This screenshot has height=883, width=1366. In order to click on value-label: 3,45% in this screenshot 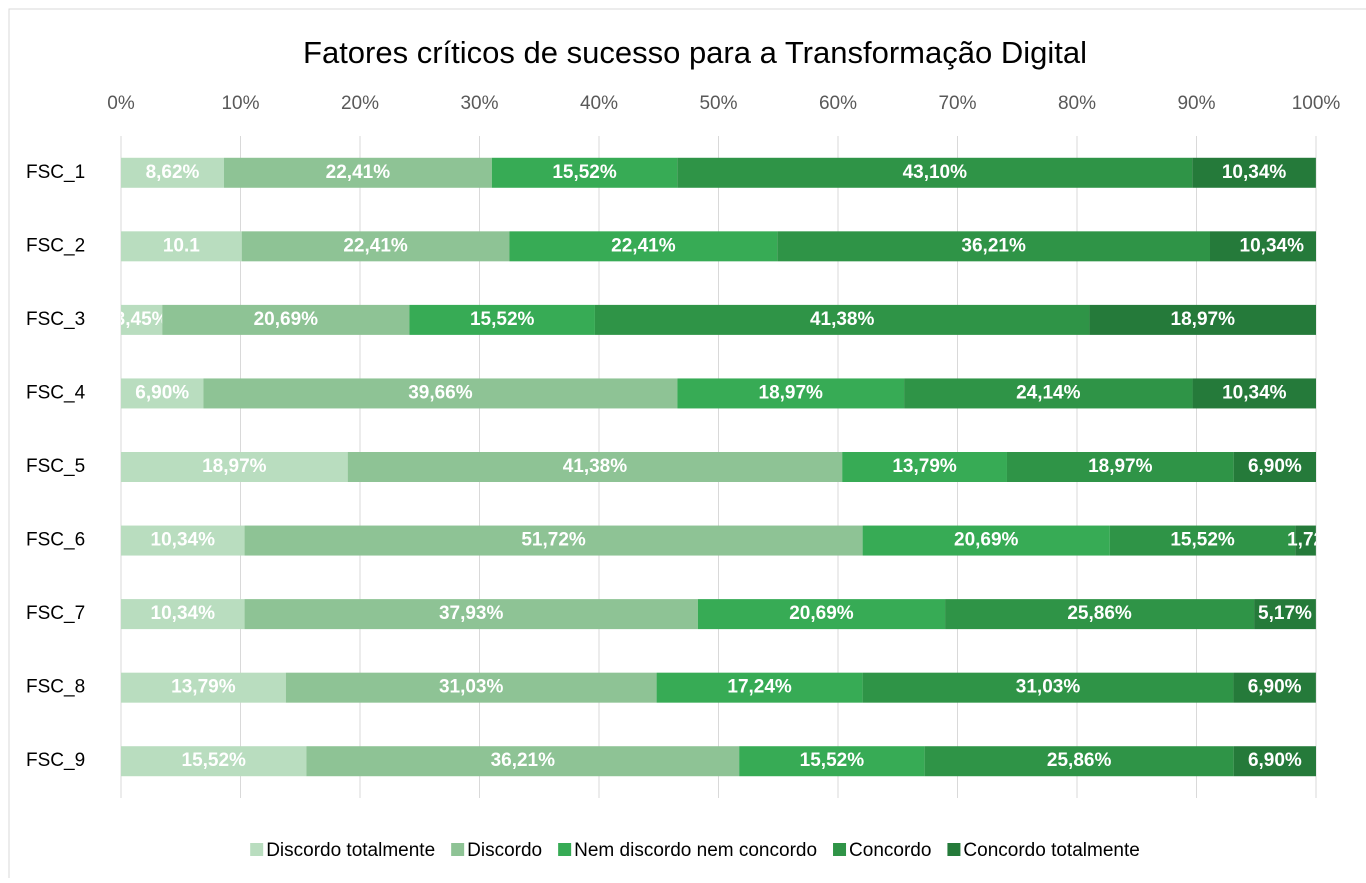, I will do `click(142, 319)`.